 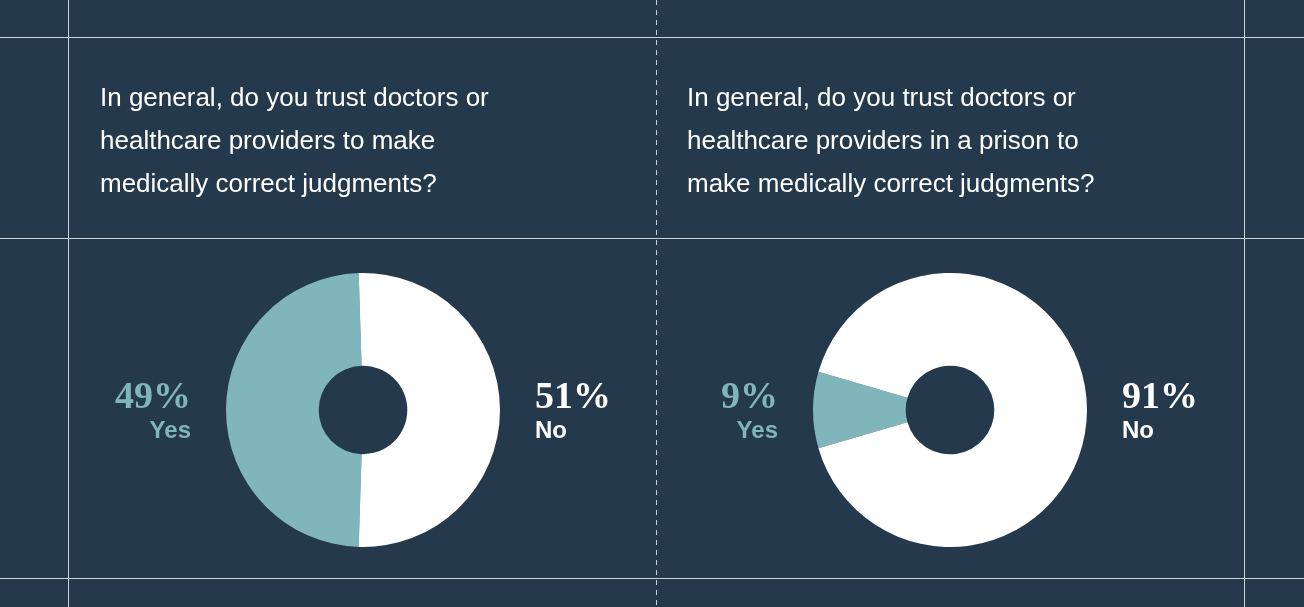 I want to click on data-label: 51%, so click(x=573, y=395).